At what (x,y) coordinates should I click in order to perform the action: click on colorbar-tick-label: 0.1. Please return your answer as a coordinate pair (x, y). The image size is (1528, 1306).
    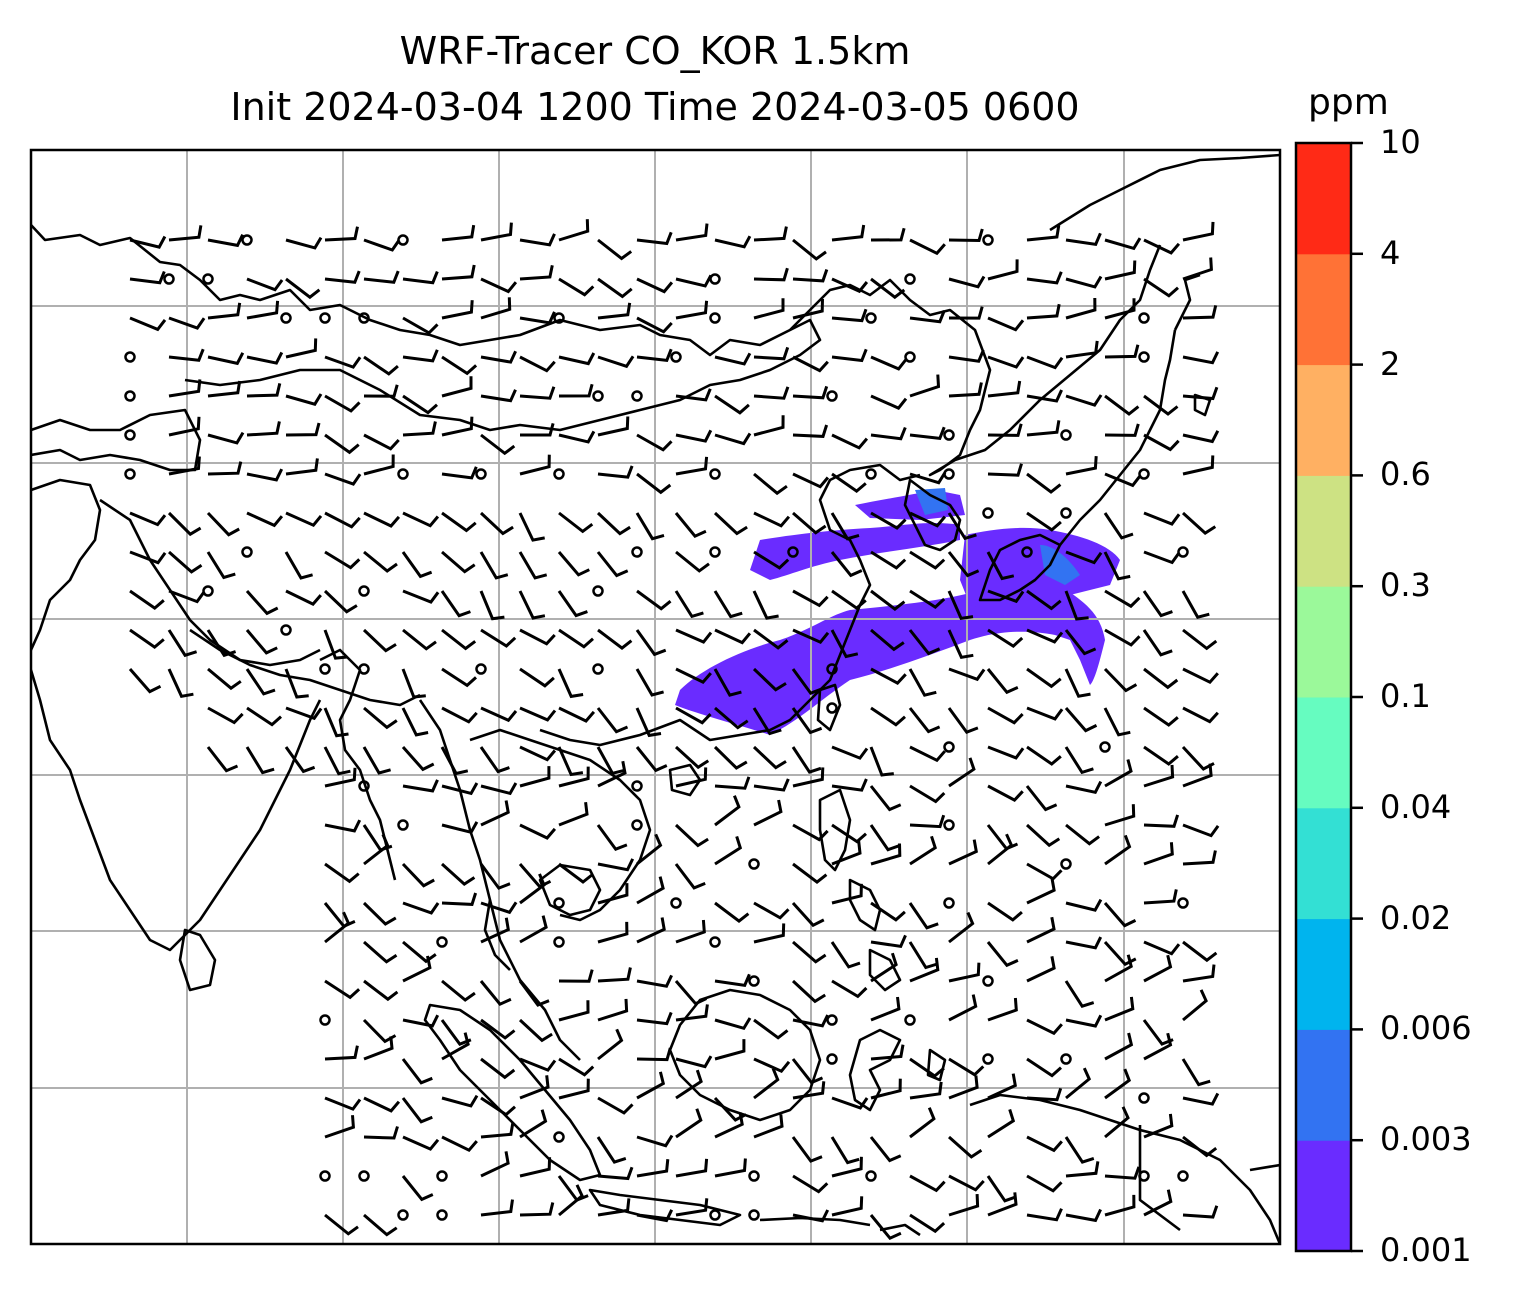
    Looking at the image, I should click on (1405, 696).